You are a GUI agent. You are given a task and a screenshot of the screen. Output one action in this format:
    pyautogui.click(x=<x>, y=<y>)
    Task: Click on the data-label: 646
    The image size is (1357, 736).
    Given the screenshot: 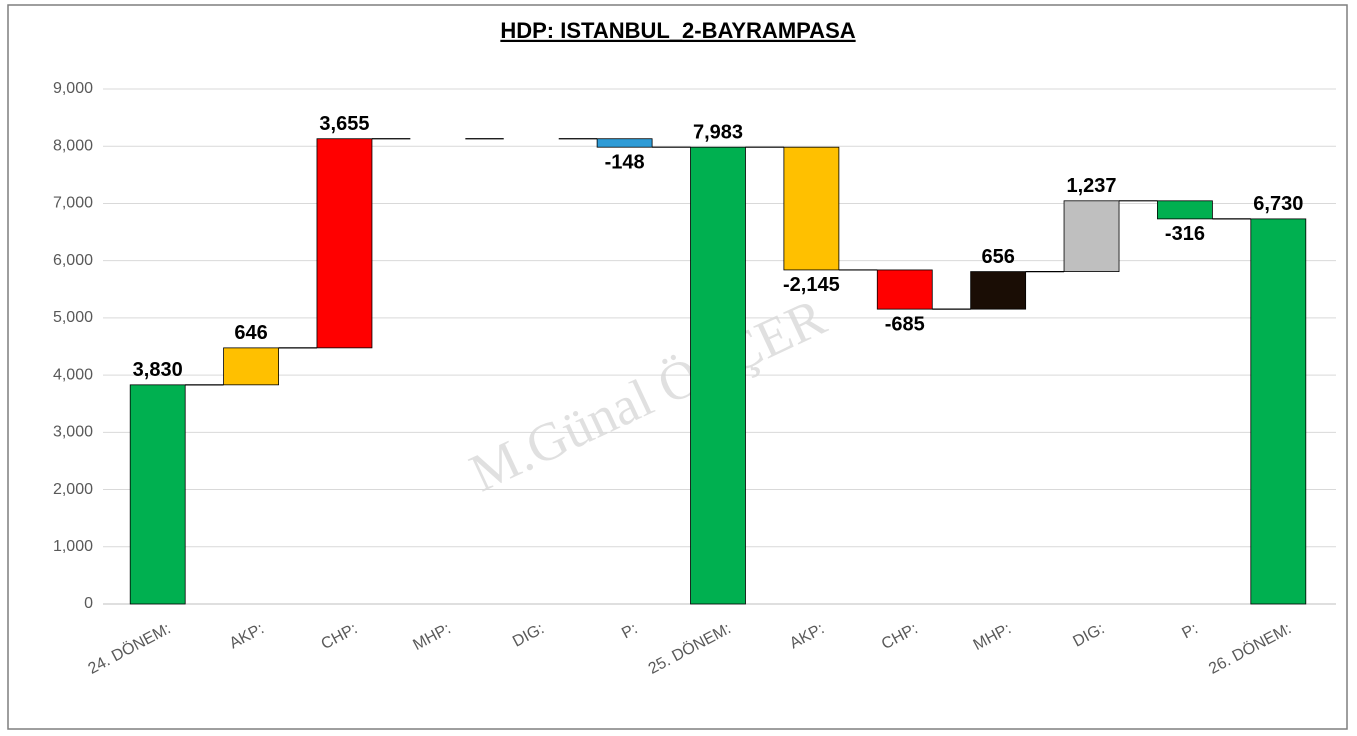 What is the action you would take?
    pyautogui.click(x=250, y=333)
    